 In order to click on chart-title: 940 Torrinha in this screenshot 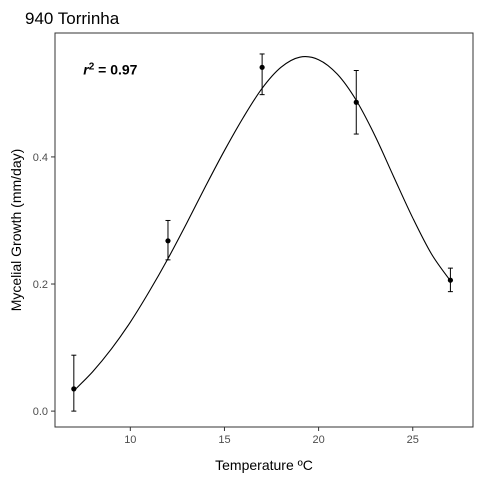, I will do `click(72, 18)`.